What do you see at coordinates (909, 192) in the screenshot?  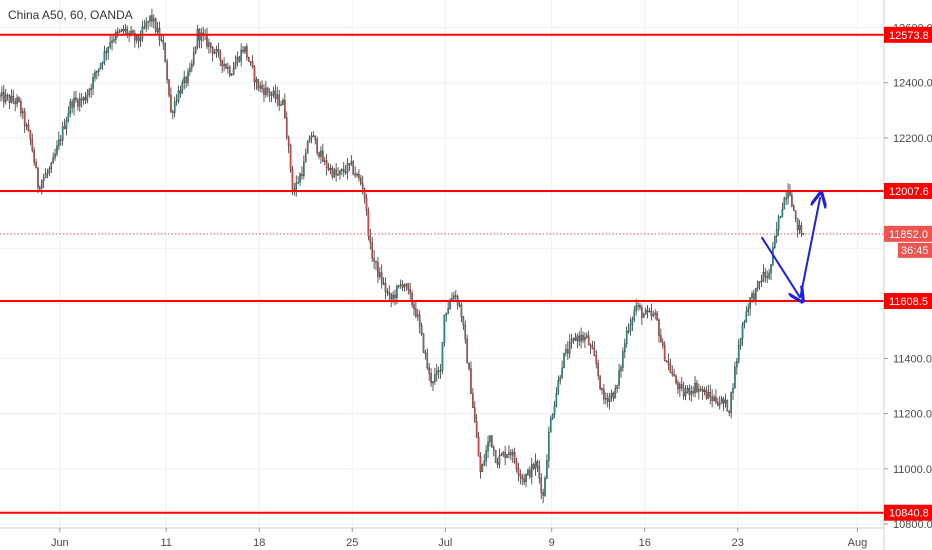 I see `horizontal-level-label: 12007.6` at bounding box center [909, 192].